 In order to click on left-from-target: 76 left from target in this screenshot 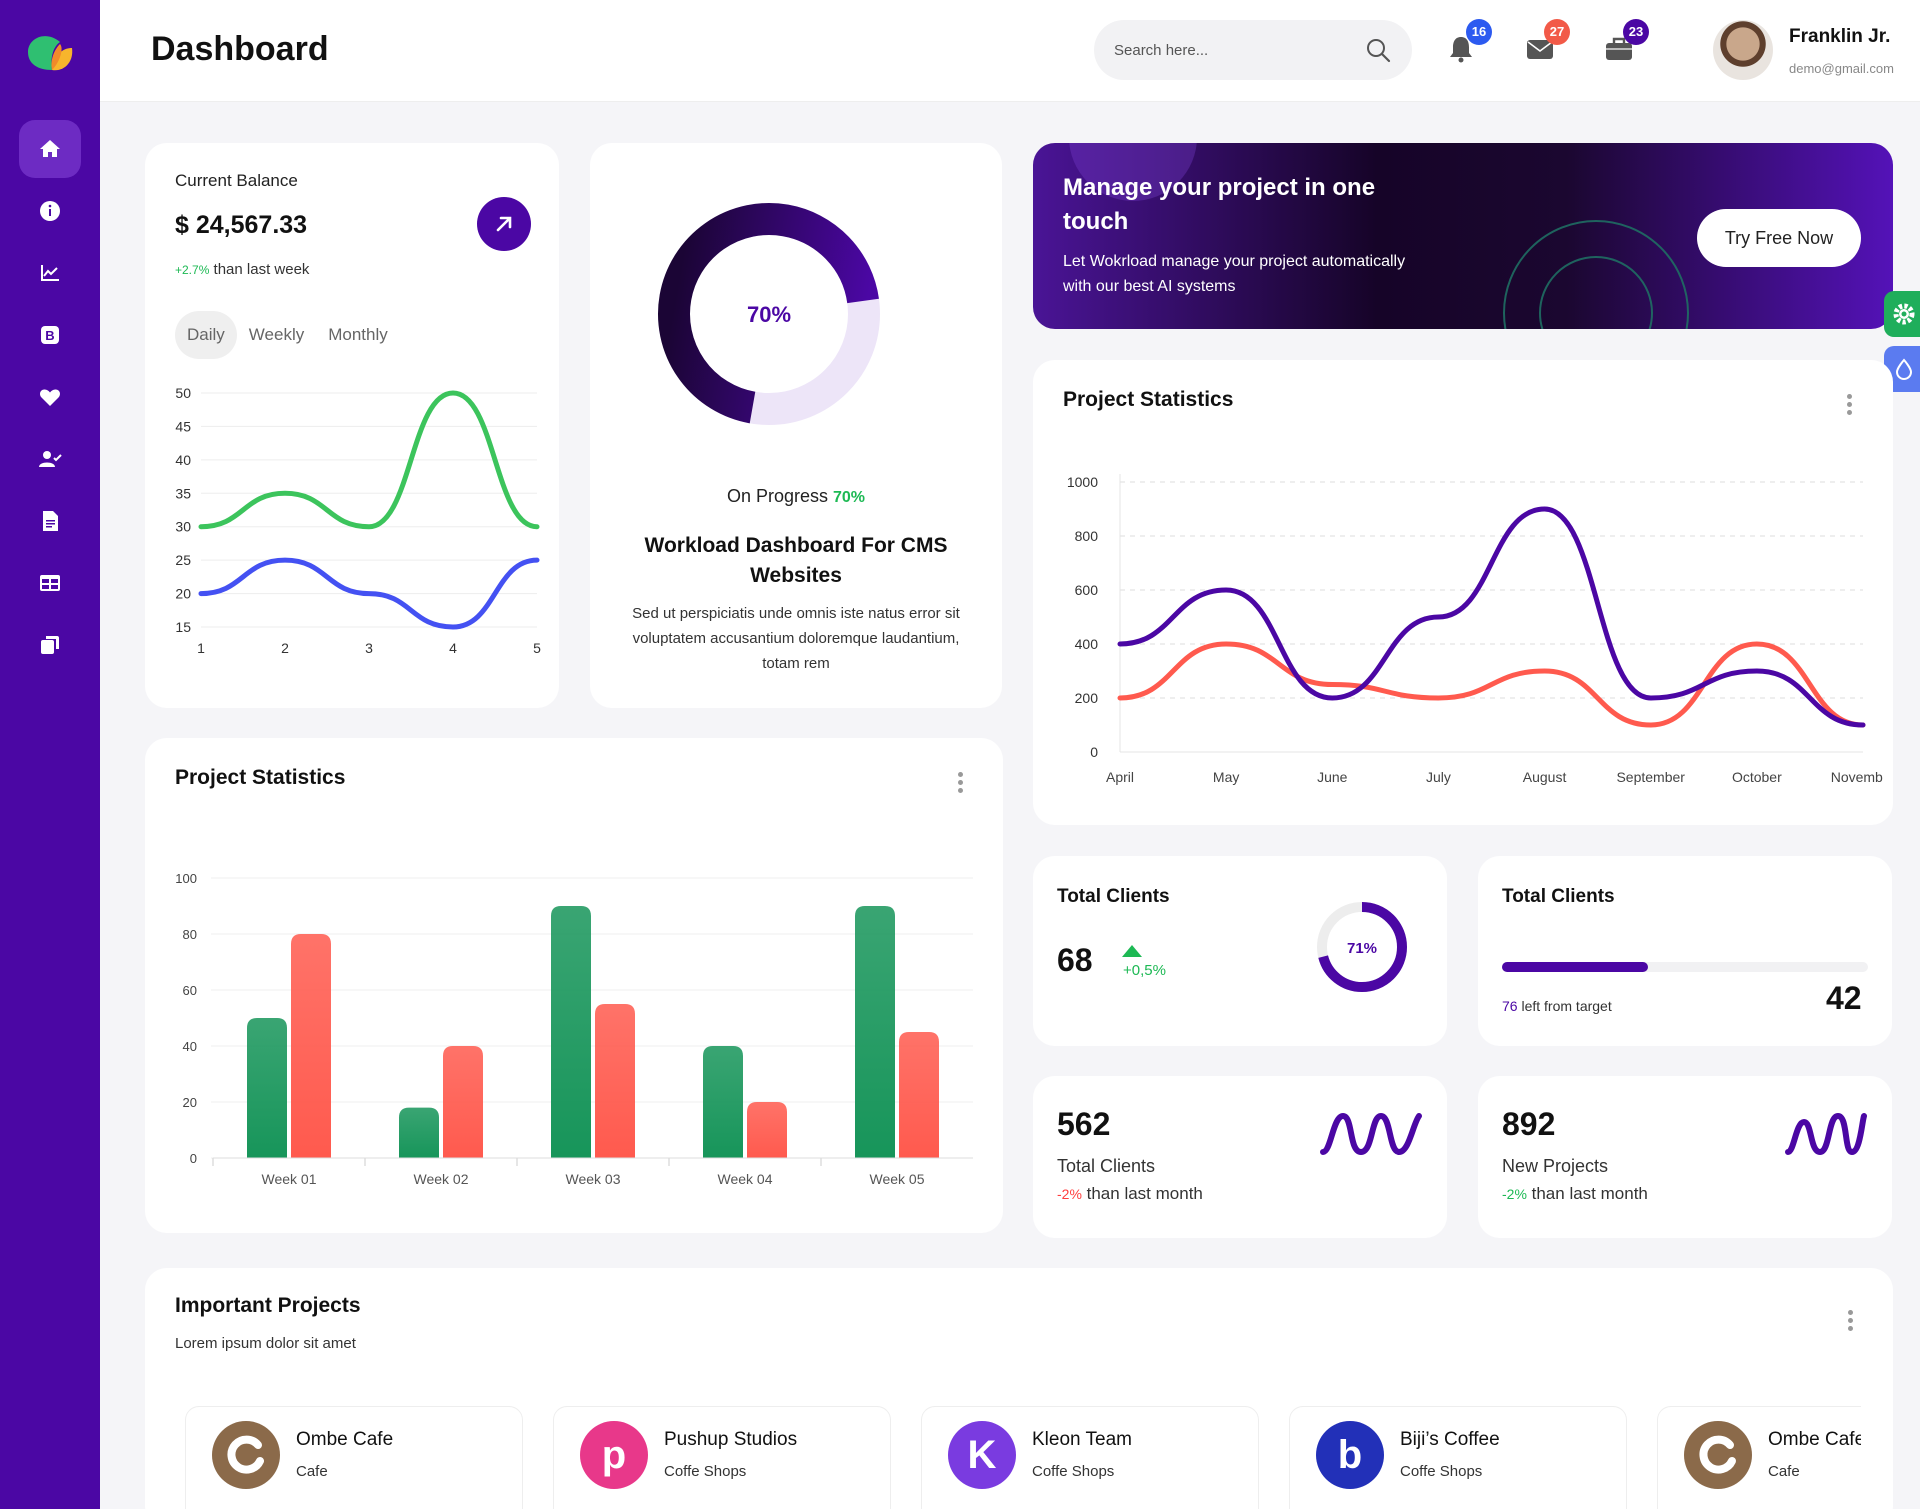, I will do `click(1557, 1006)`.